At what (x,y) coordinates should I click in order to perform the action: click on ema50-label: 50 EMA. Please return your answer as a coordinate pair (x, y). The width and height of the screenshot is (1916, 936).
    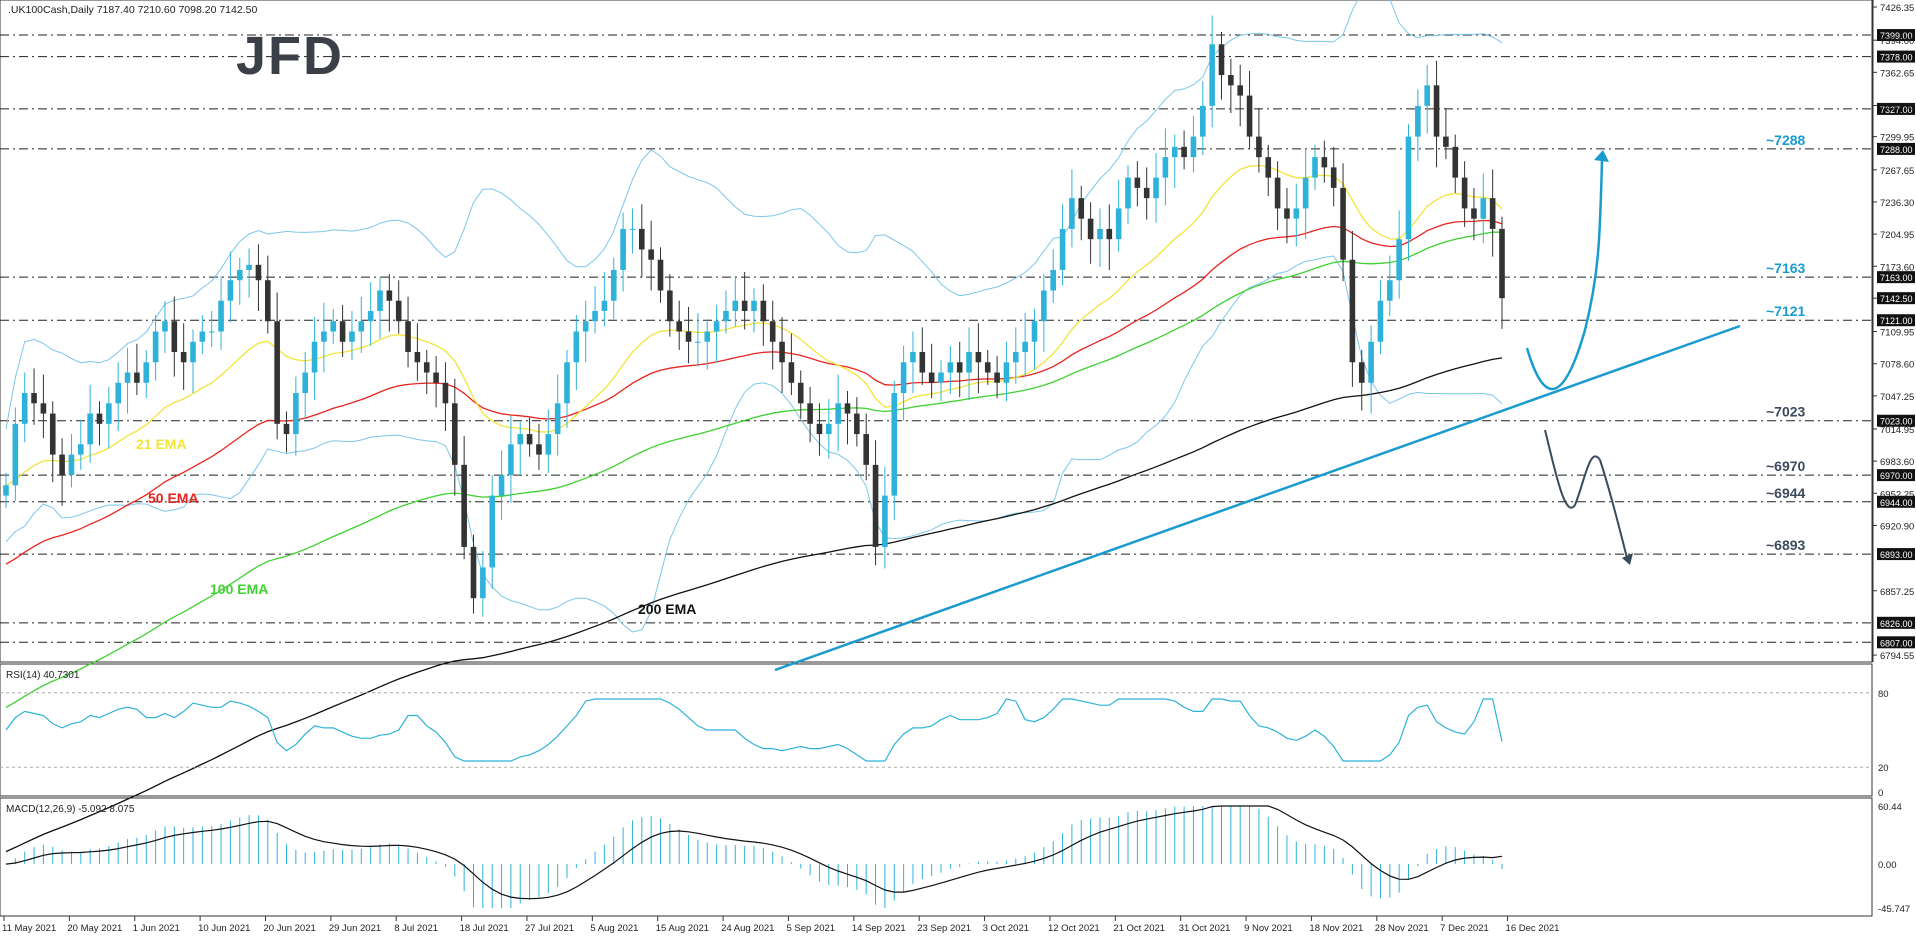
    Looking at the image, I should click on (173, 498).